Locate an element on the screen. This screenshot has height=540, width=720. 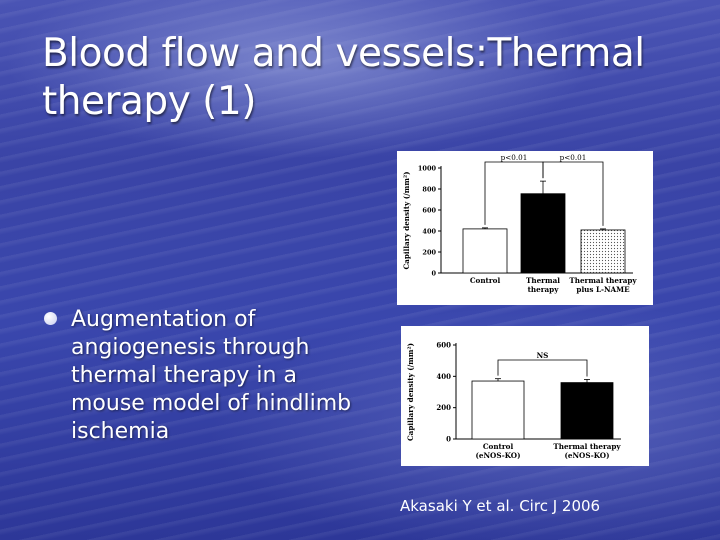
citation: Akasaki Y et al. Circ J 2006 is located at coordinates (500, 506).